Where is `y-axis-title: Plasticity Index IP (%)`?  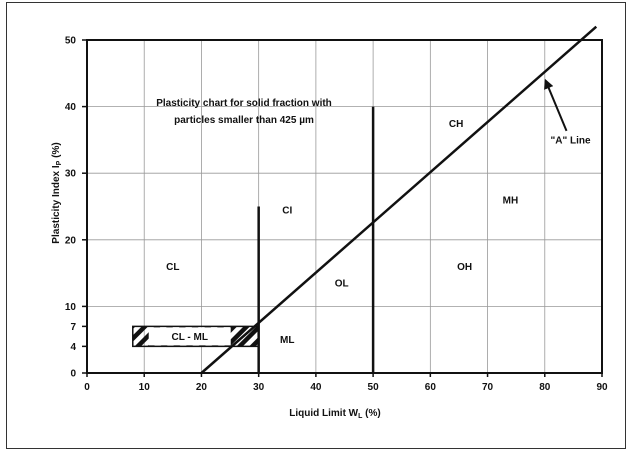 y-axis-title: Plasticity Index IP (%) is located at coordinates (57, 192).